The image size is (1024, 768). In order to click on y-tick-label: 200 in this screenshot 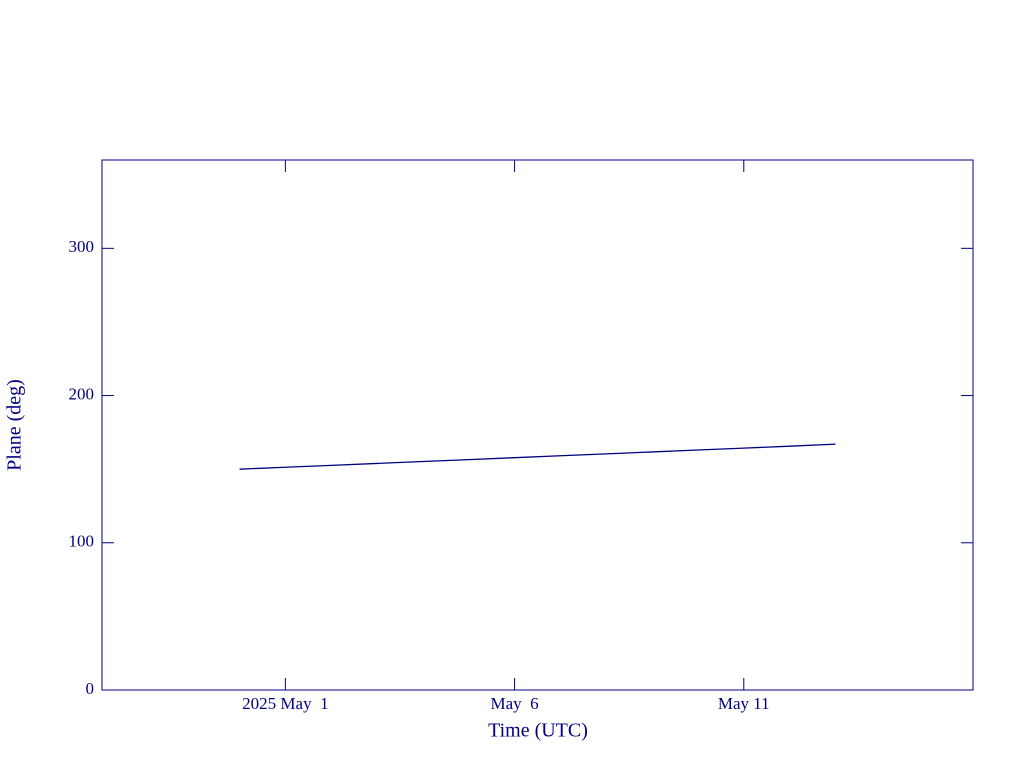, I will do `click(82, 393)`.